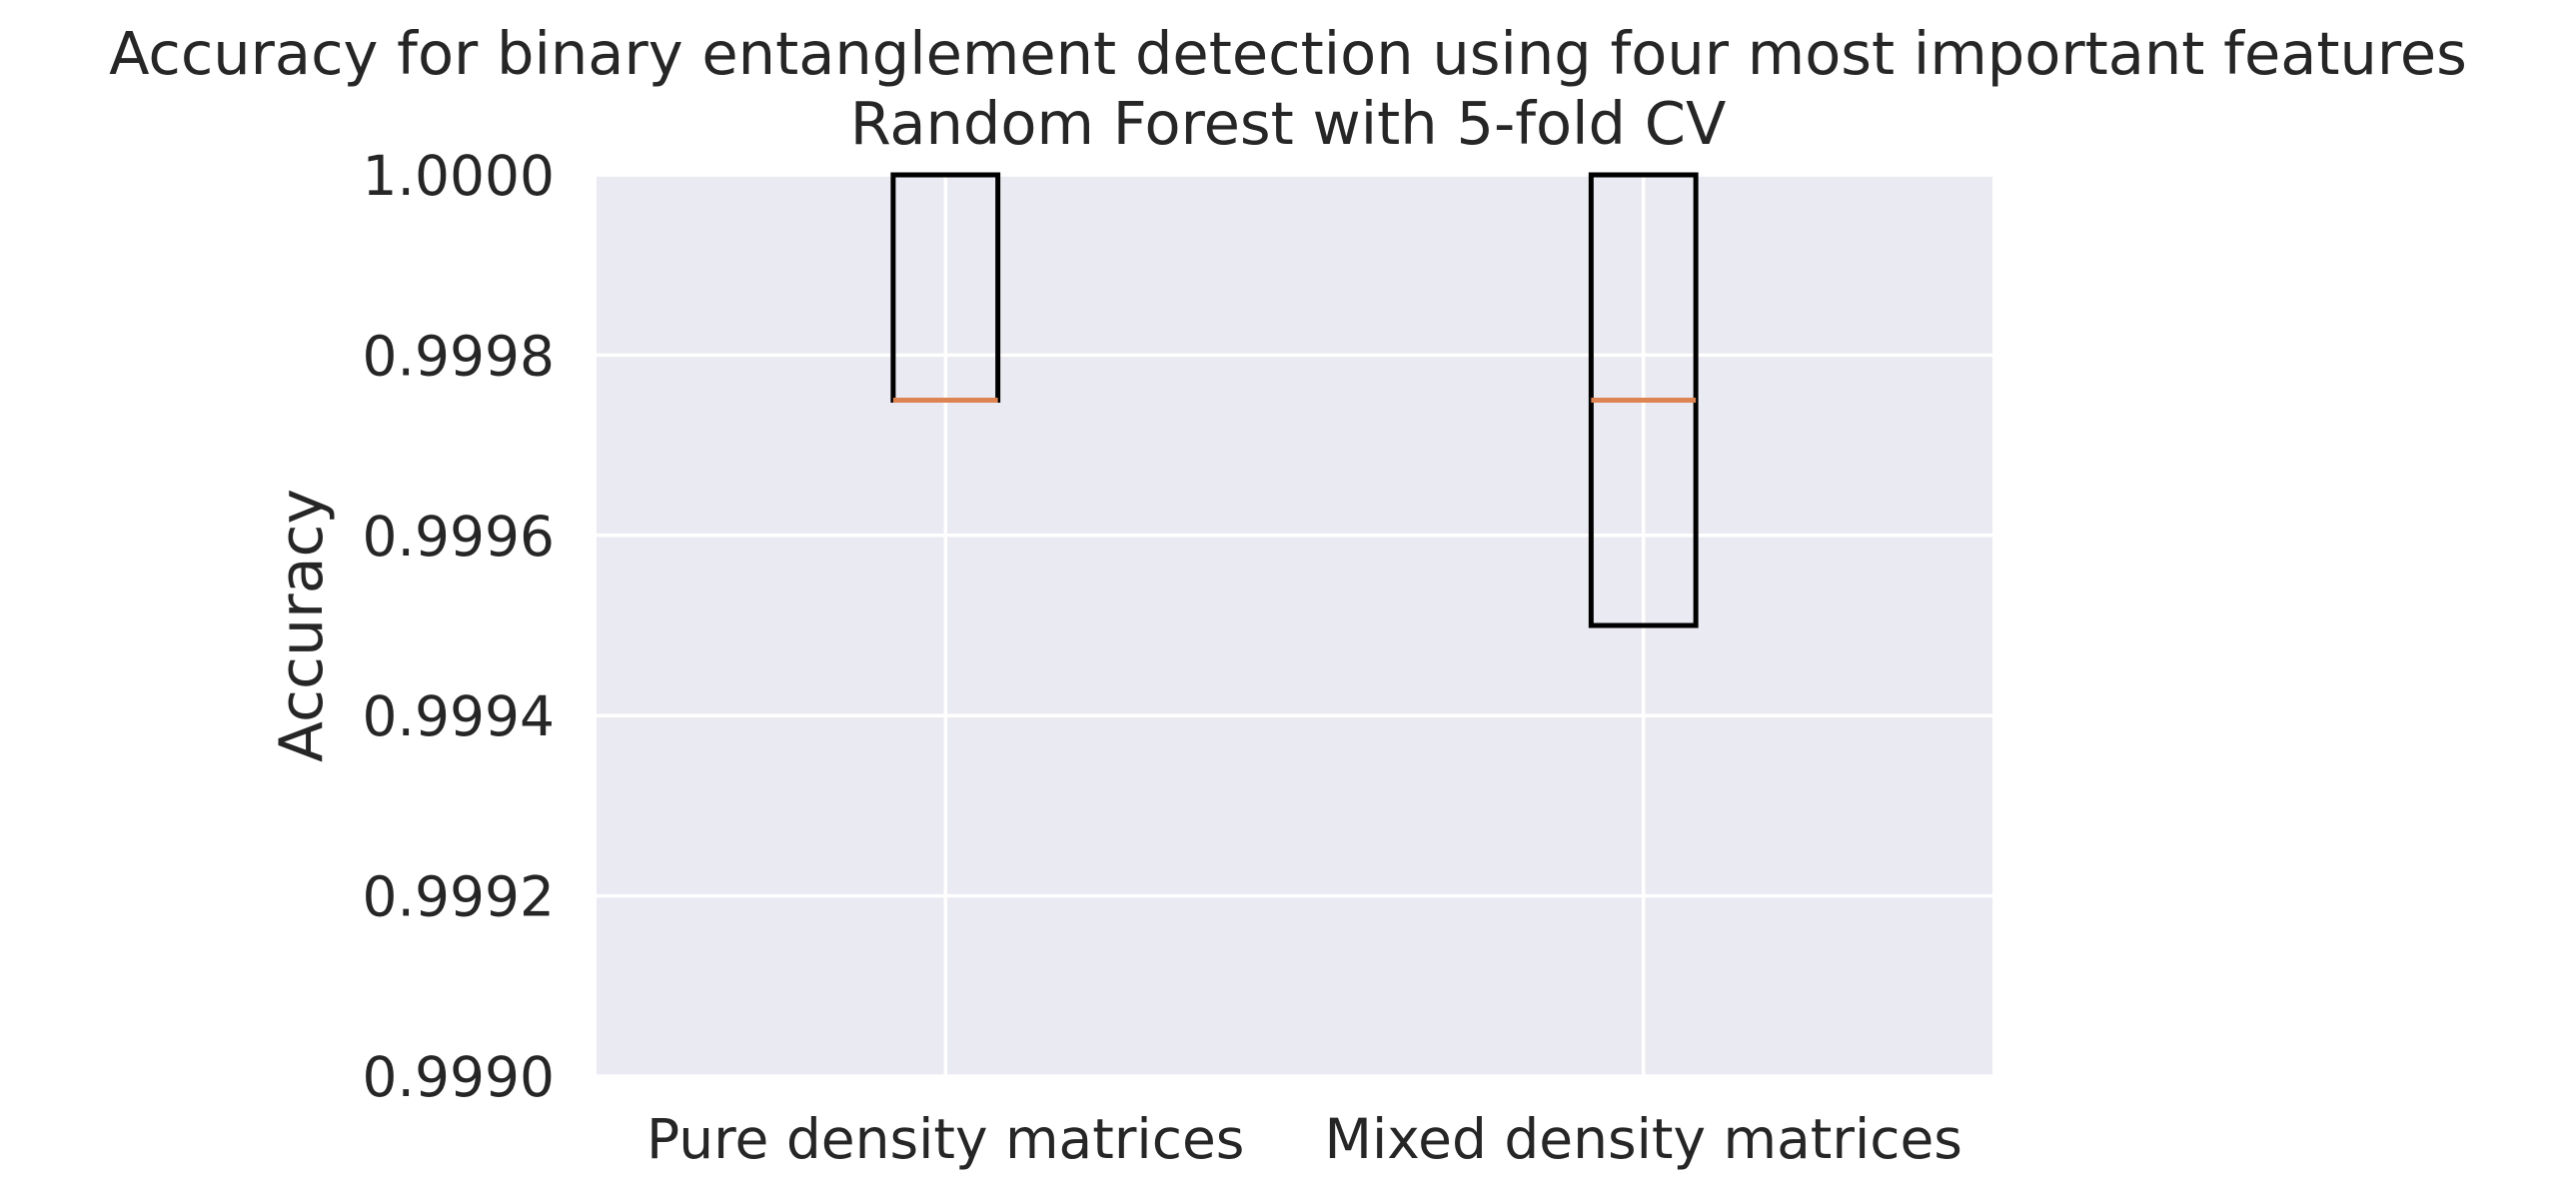 The height and width of the screenshot is (1200, 2576). Describe the element at coordinates (459, 897) in the screenshot. I see `y-tick-label: 0.9992` at that location.